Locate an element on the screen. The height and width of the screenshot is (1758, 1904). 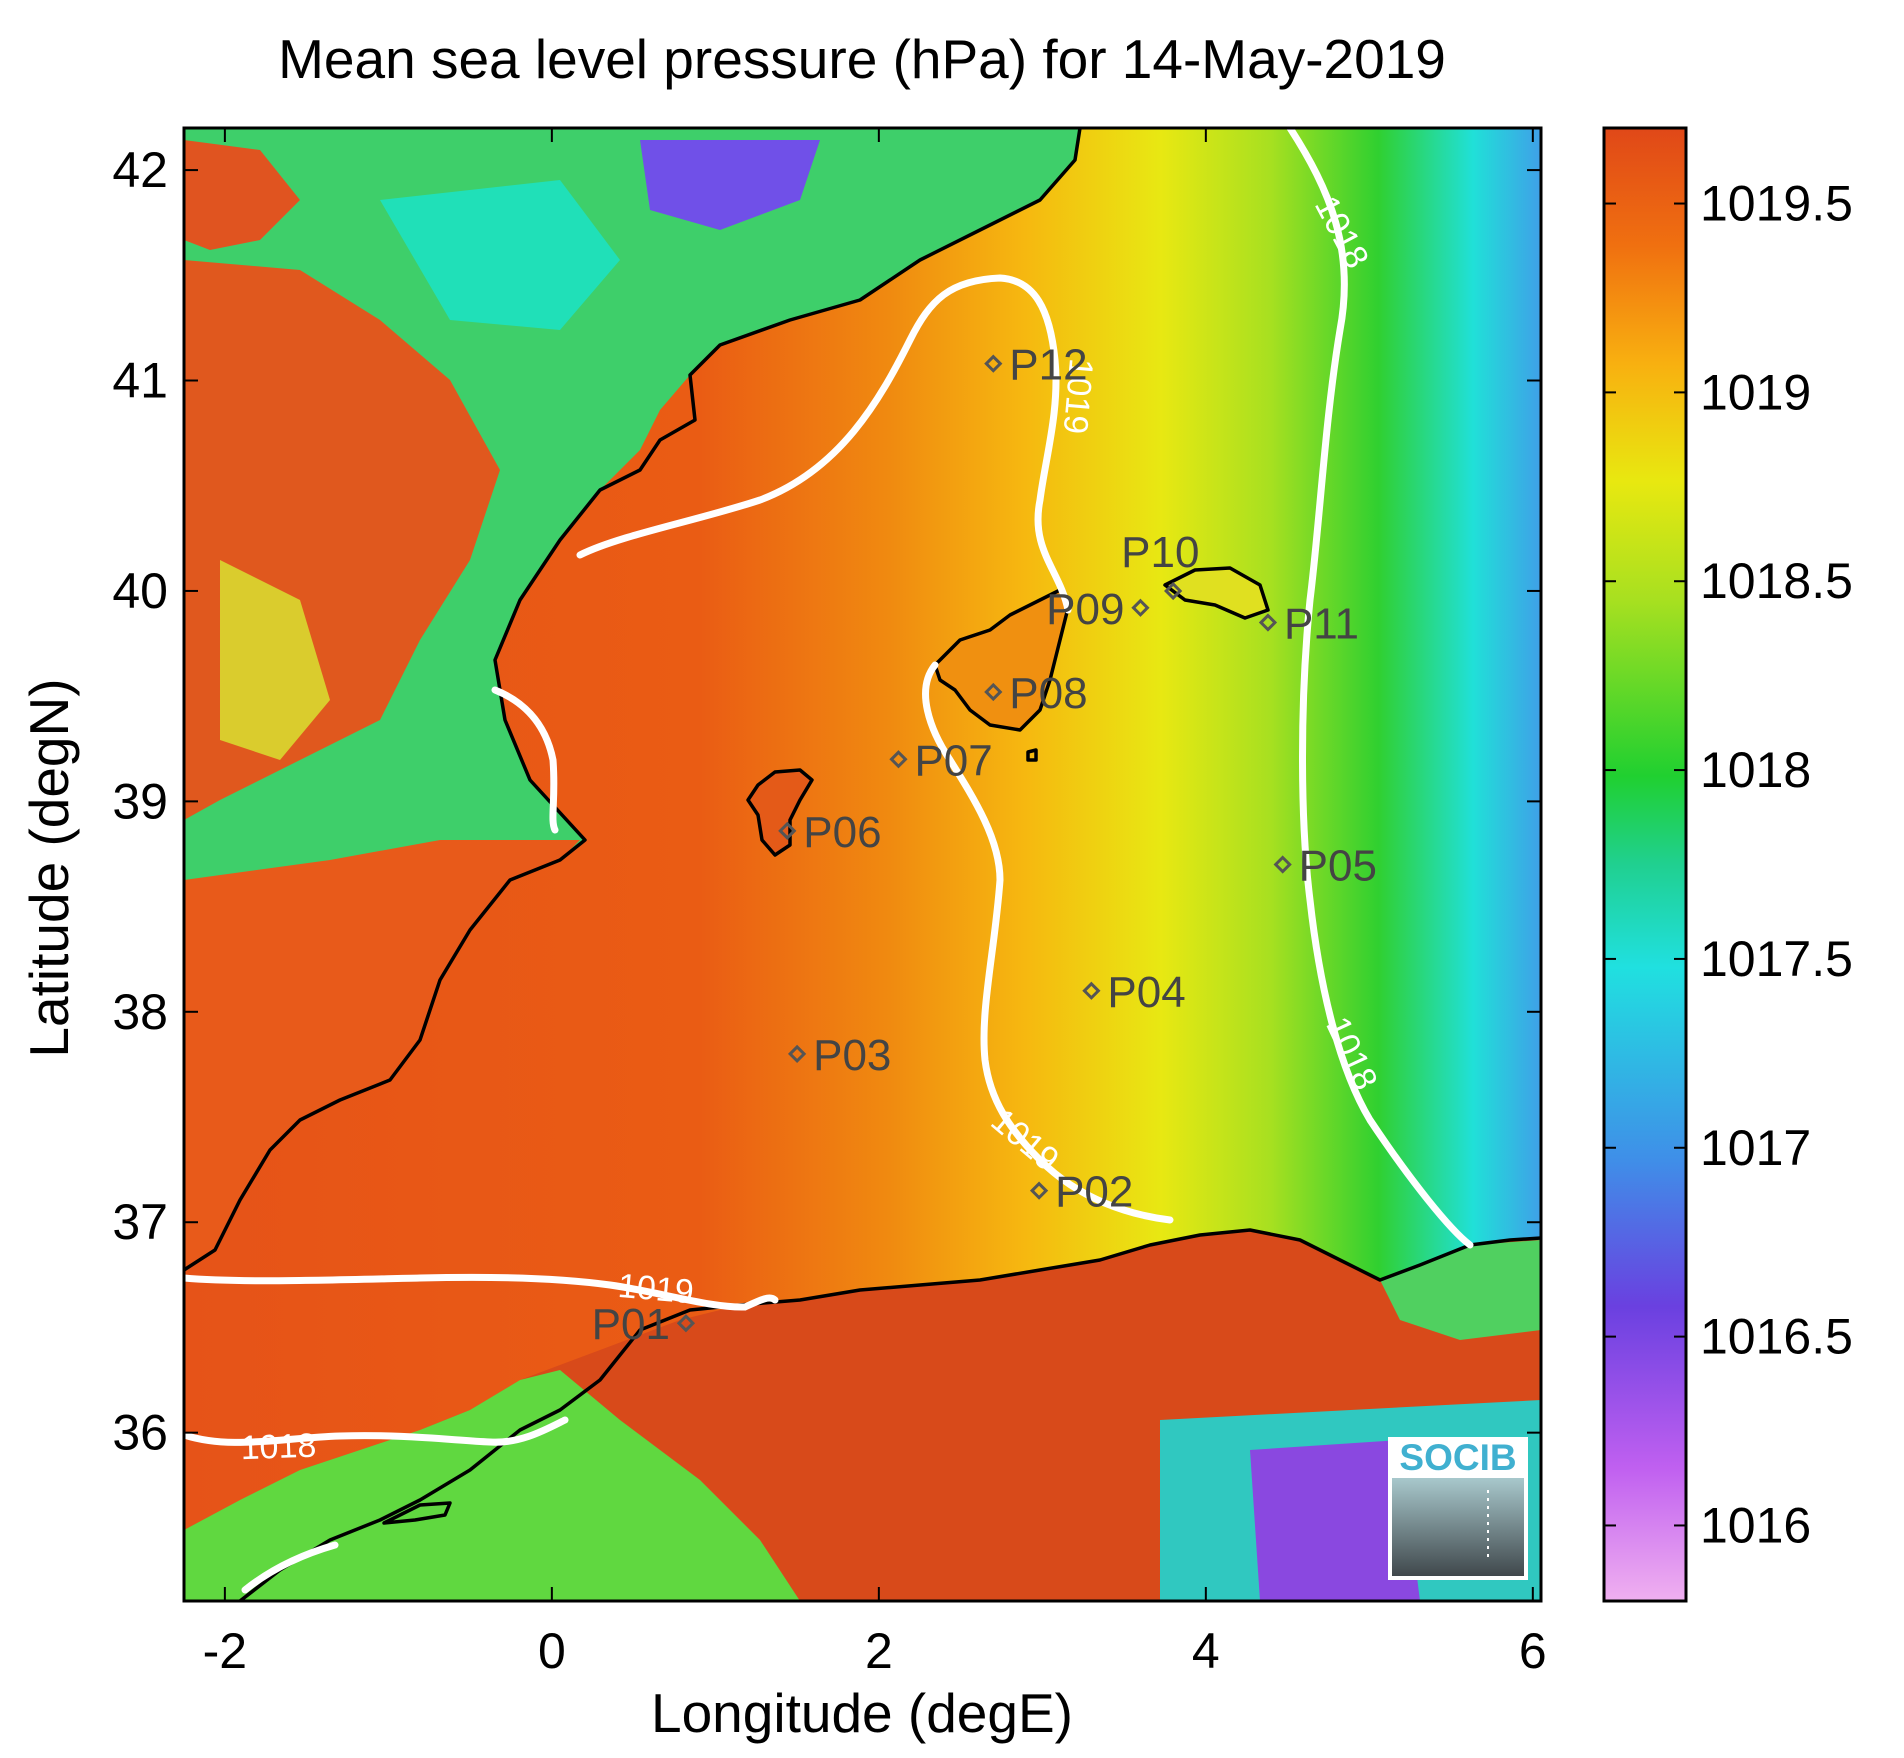
station-p01: P01 is located at coordinates (644, 1324).